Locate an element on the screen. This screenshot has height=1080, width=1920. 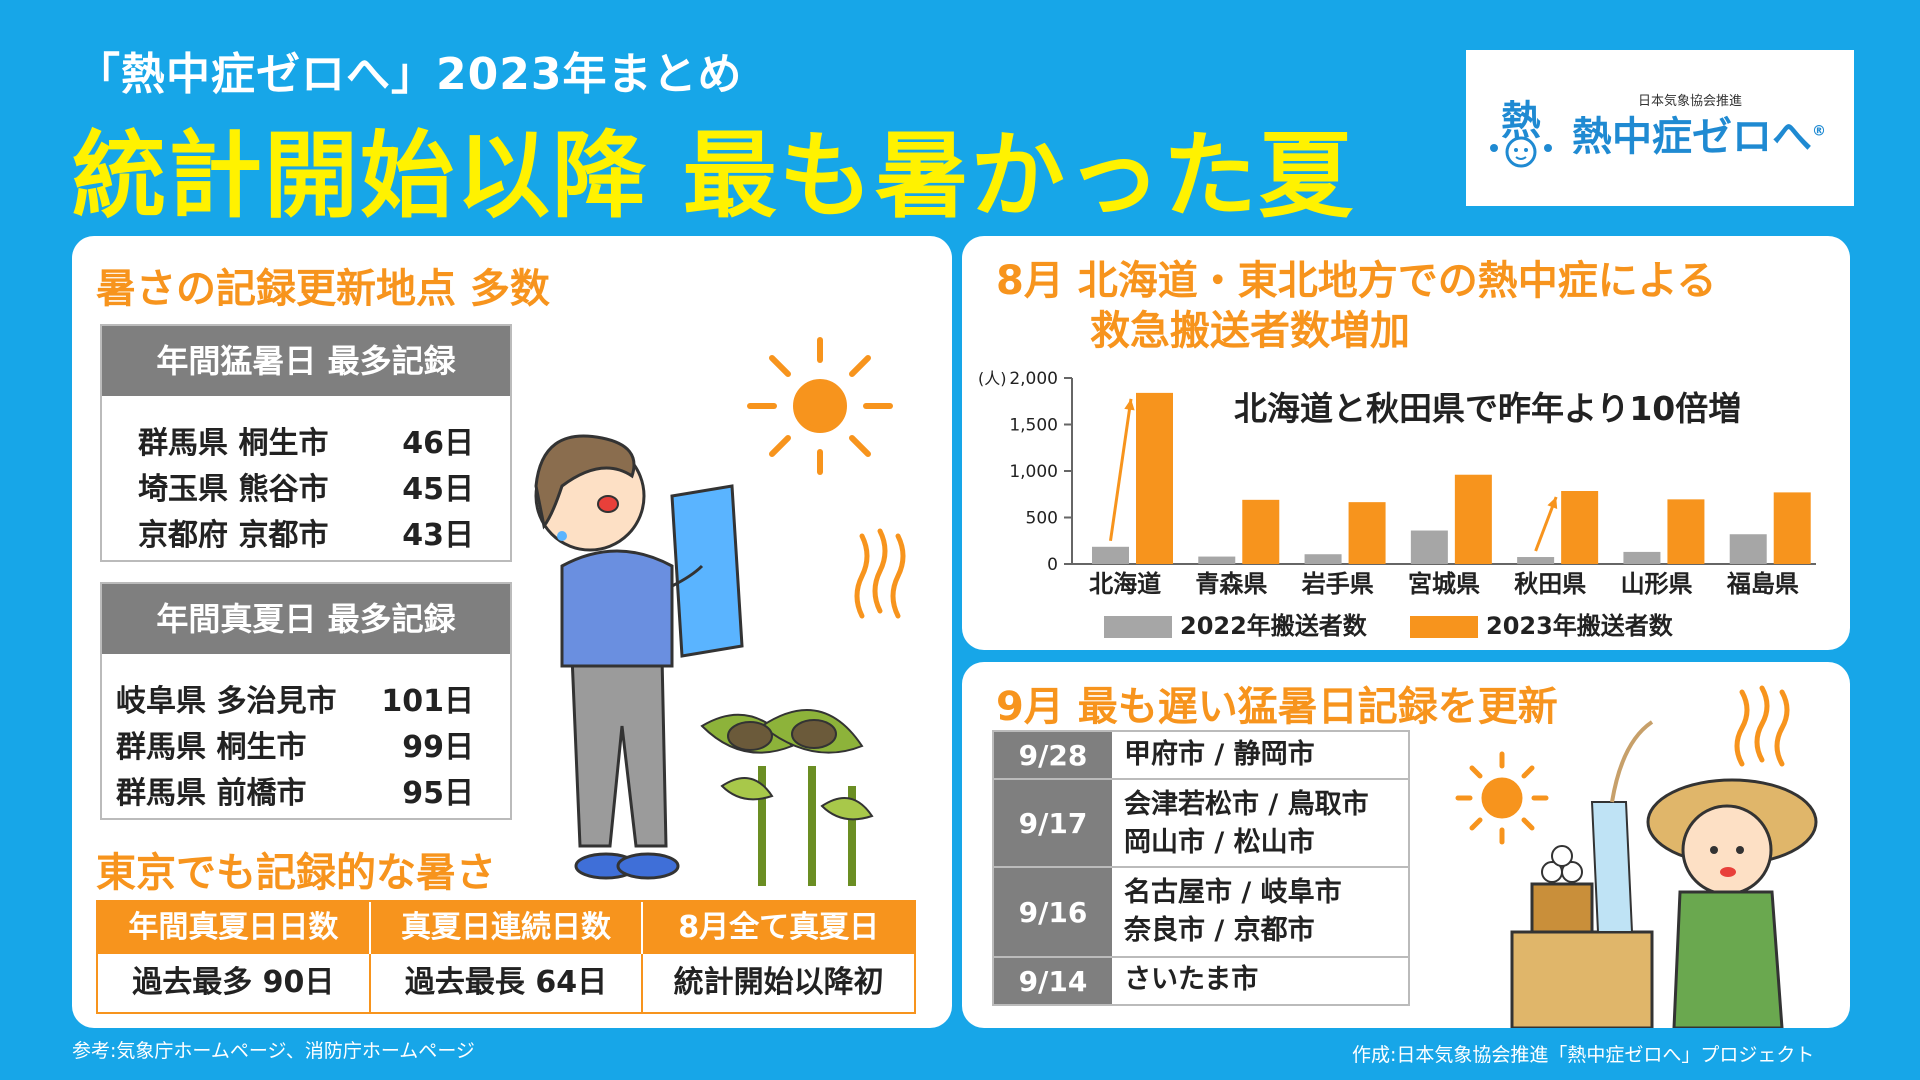
subtitle: 「熱中症ゼロへ」2023年まとめ is located at coordinates (409, 74).